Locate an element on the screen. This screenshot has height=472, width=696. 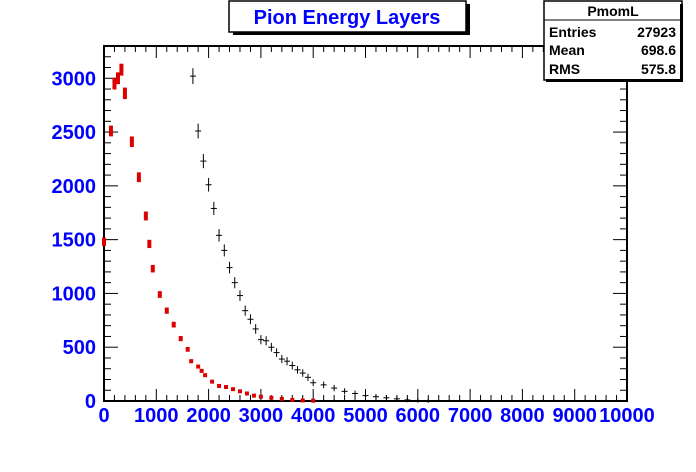
x-tick-label: 1000 is located at coordinates (156, 416).